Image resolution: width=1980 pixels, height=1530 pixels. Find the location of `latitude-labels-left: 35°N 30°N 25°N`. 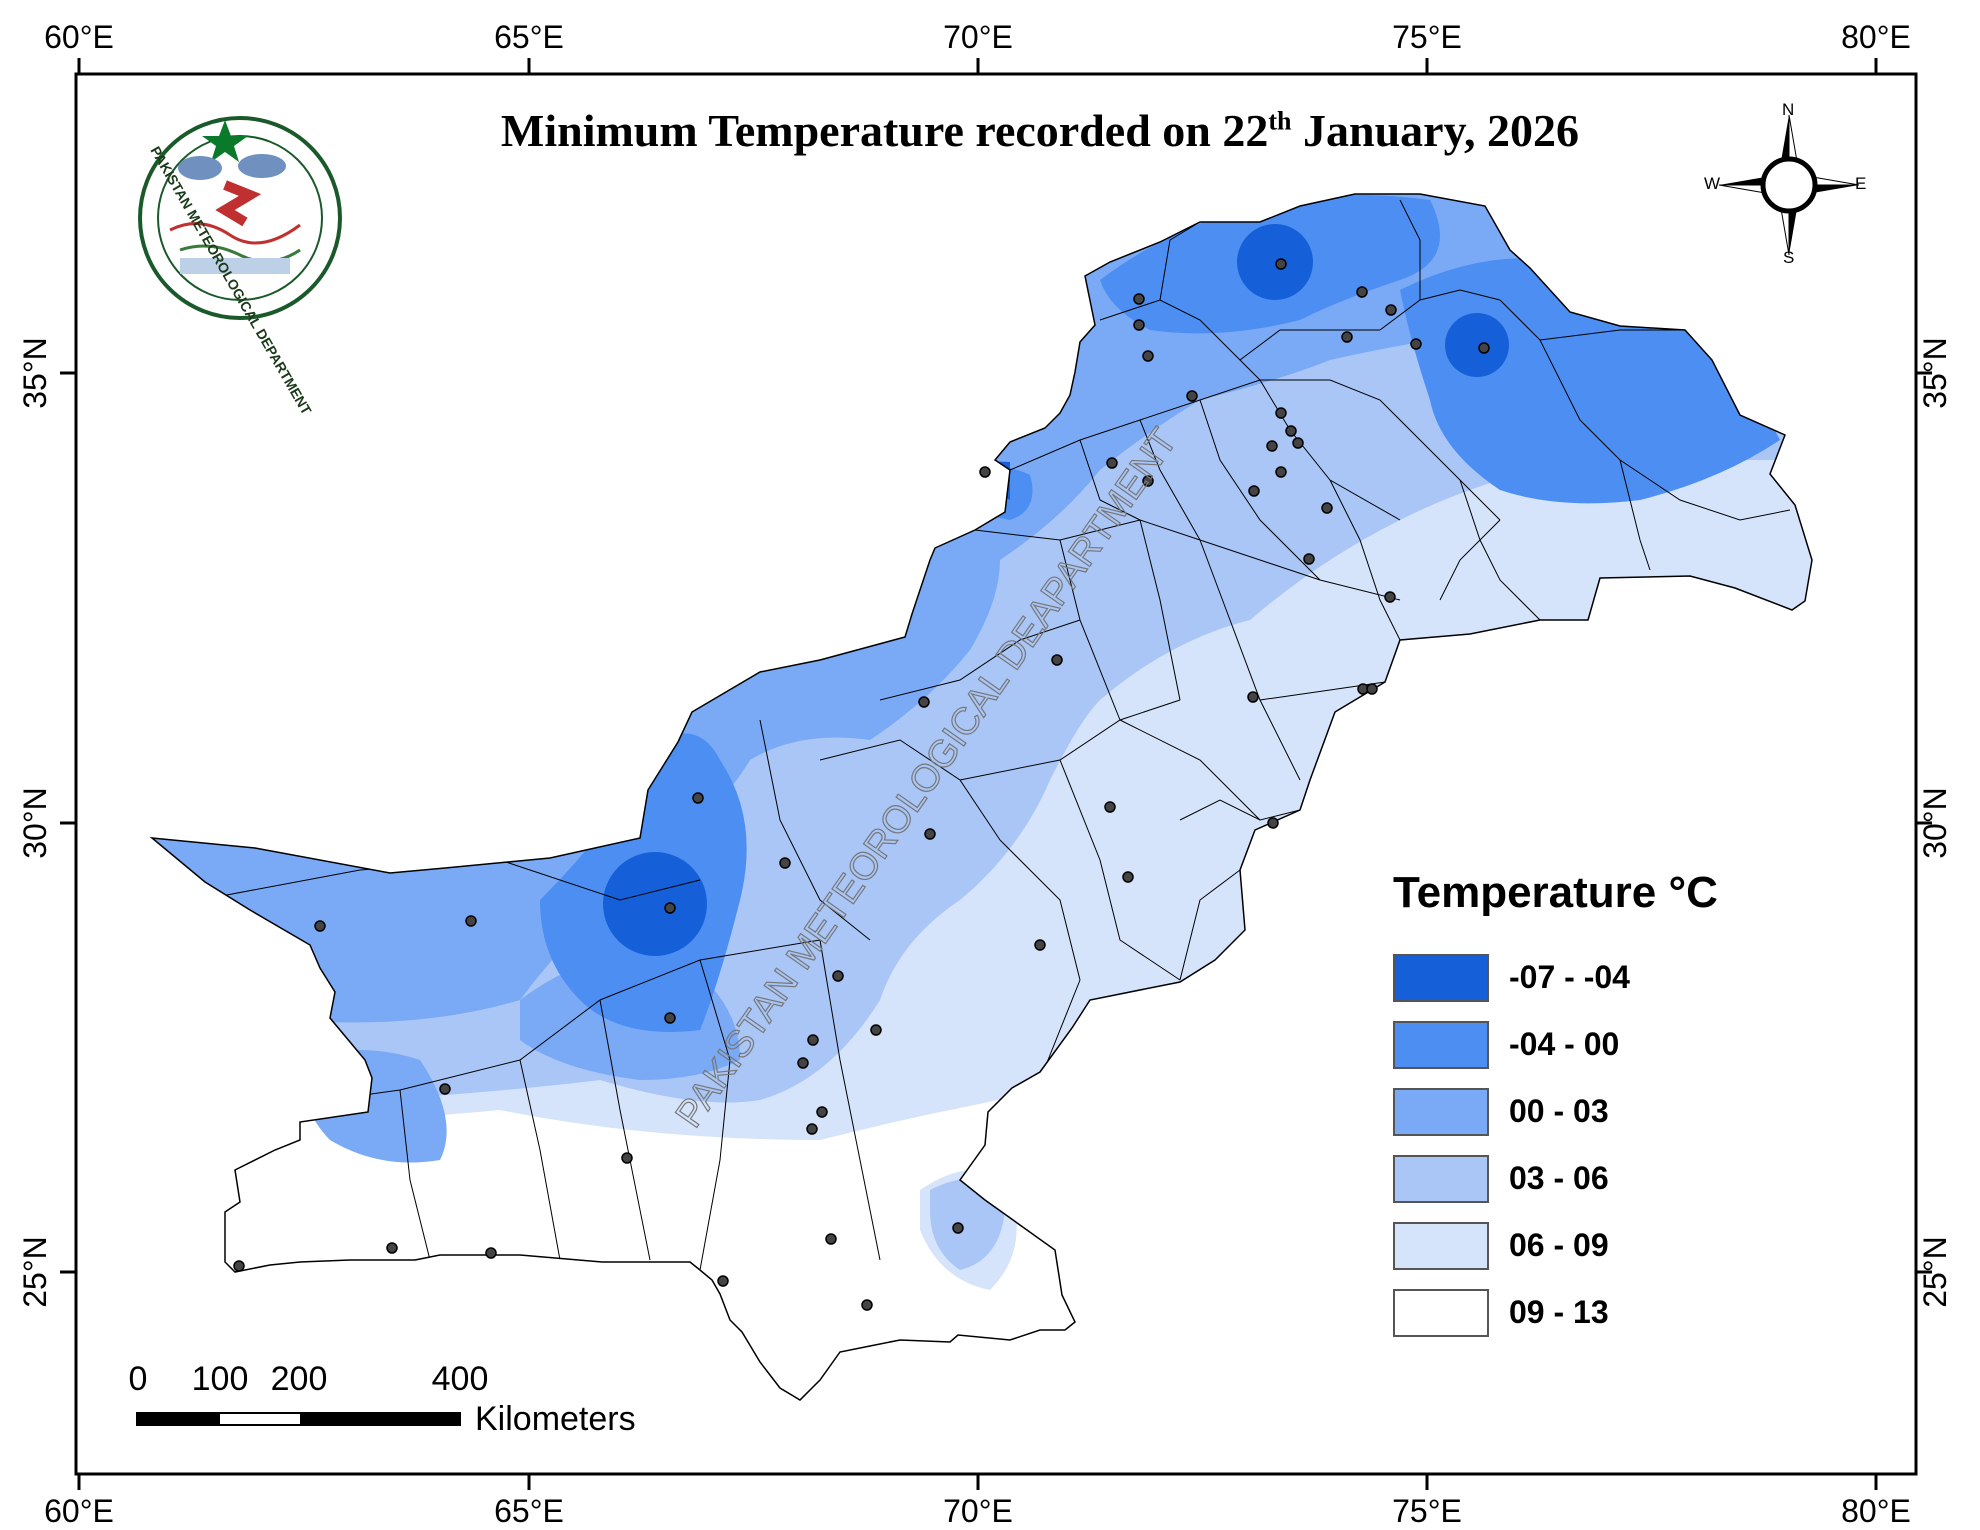

latitude-labels-left: 35°N 30°N 25°N is located at coordinates (35, 822).